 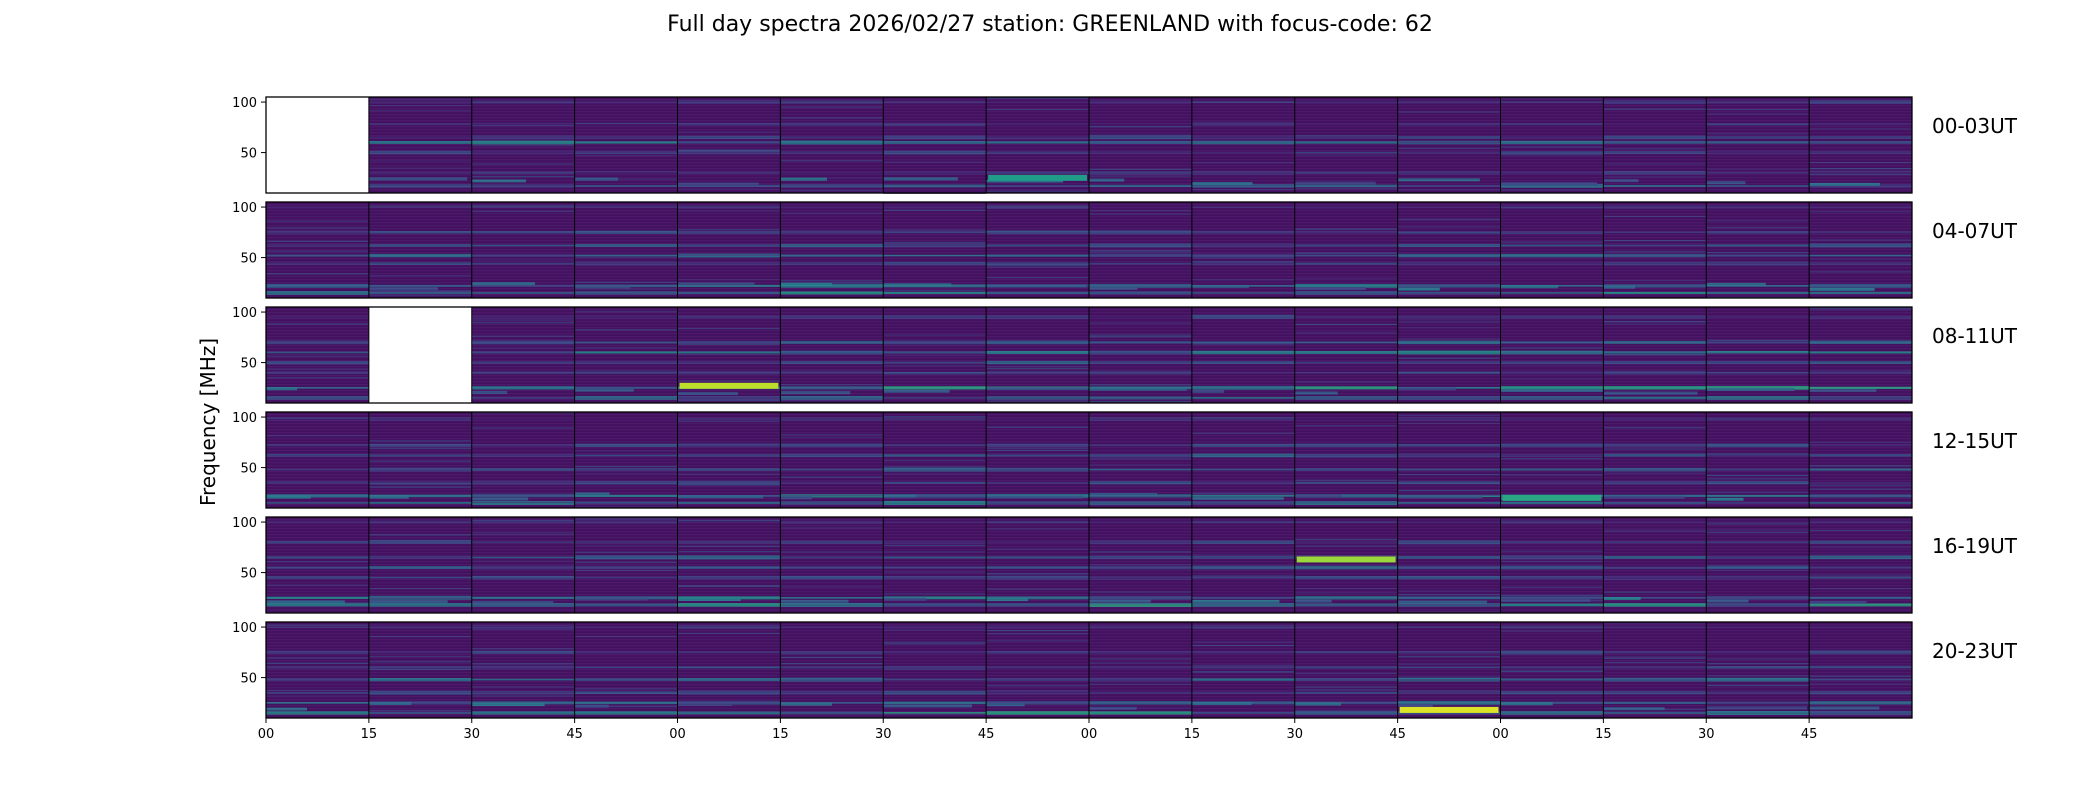 I want to click on spectra-row: 100 50 00-03UT, so click(x=1125, y=145).